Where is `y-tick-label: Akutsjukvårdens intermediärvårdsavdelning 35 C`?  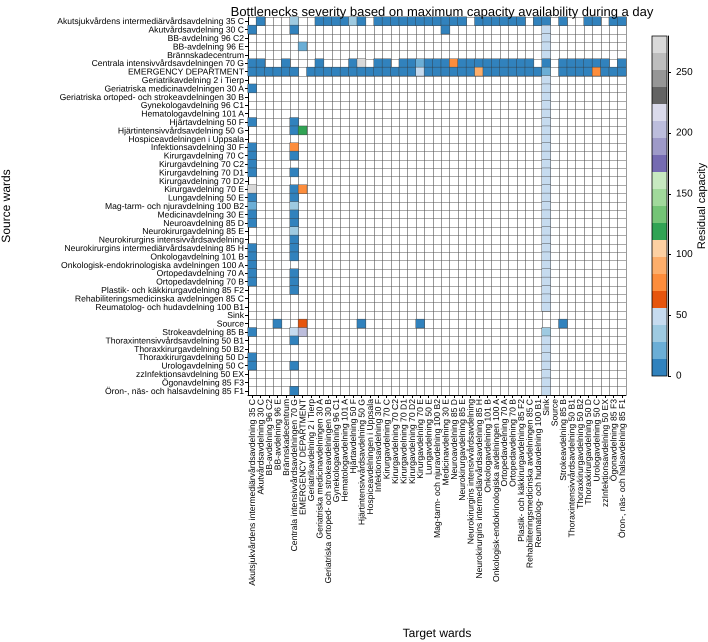
y-tick-label: Akutsjukvårdens intermediärvårdsavdelning 35 C is located at coordinates (150, 21).